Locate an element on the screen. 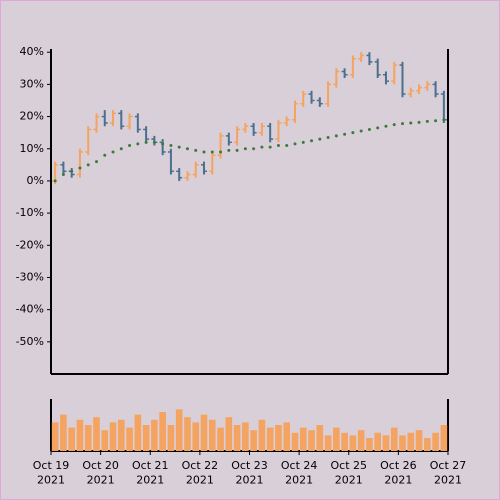  y-tick-label: -30% is located at coordinates (30, 276).